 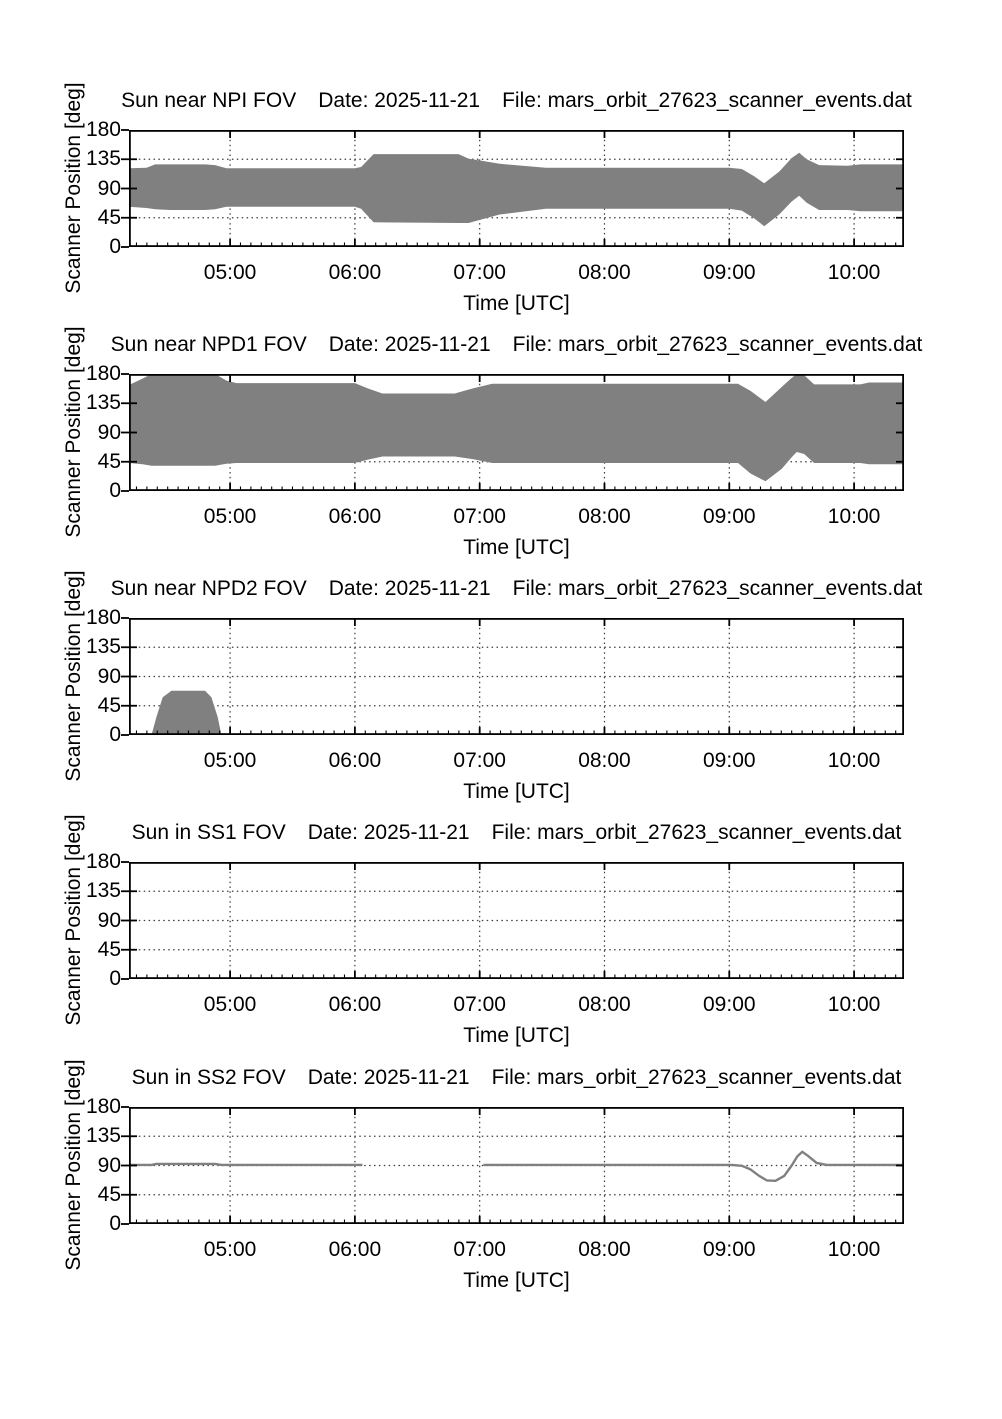 I want to click on chart-svg-ss2, so click(x=513, y=1165).